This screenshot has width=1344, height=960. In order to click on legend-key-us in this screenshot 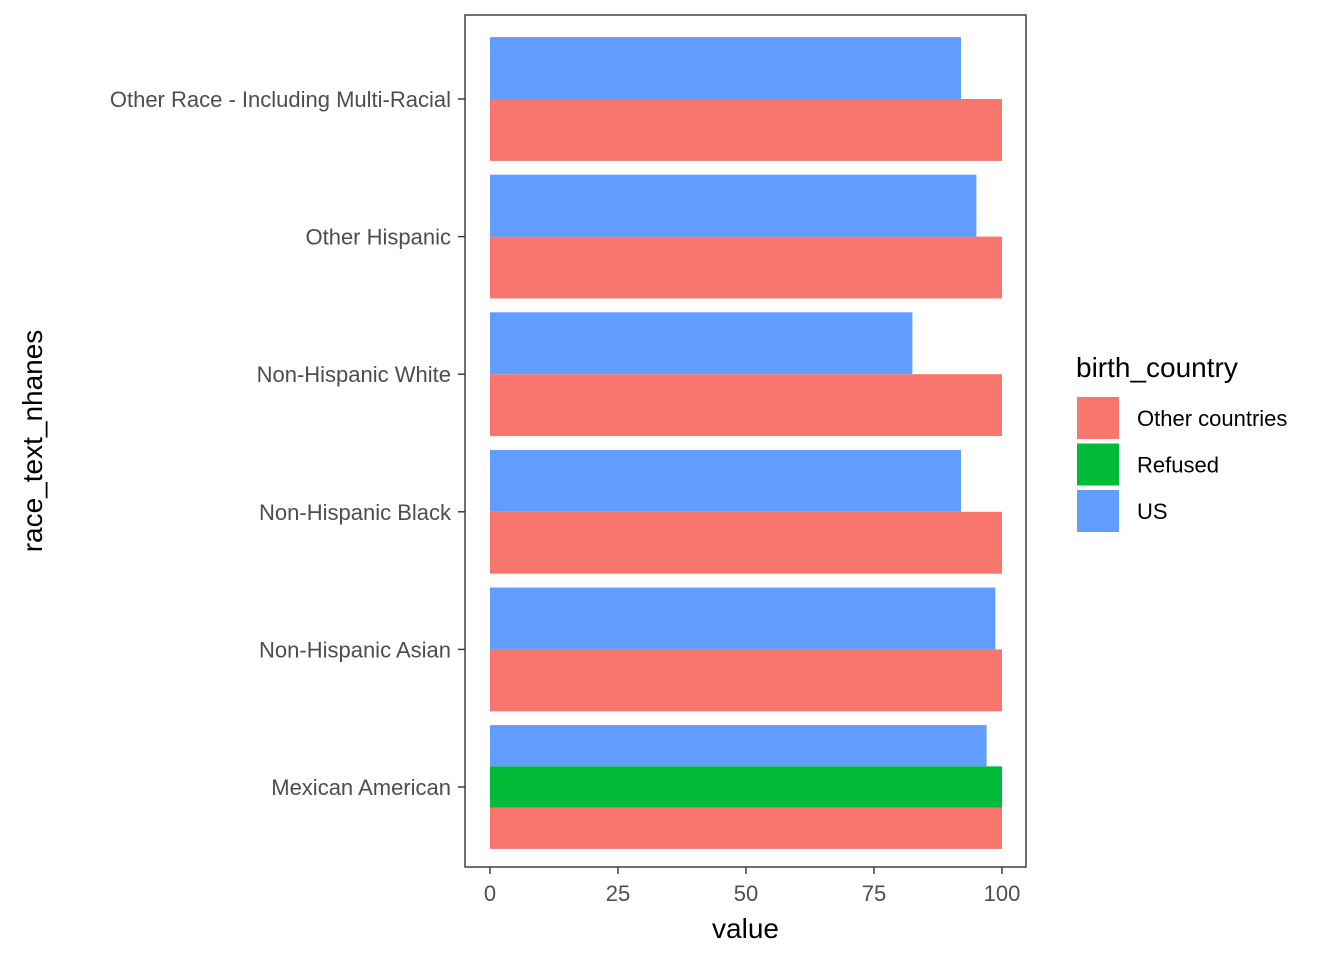, I will do `click(1098, 511)`.